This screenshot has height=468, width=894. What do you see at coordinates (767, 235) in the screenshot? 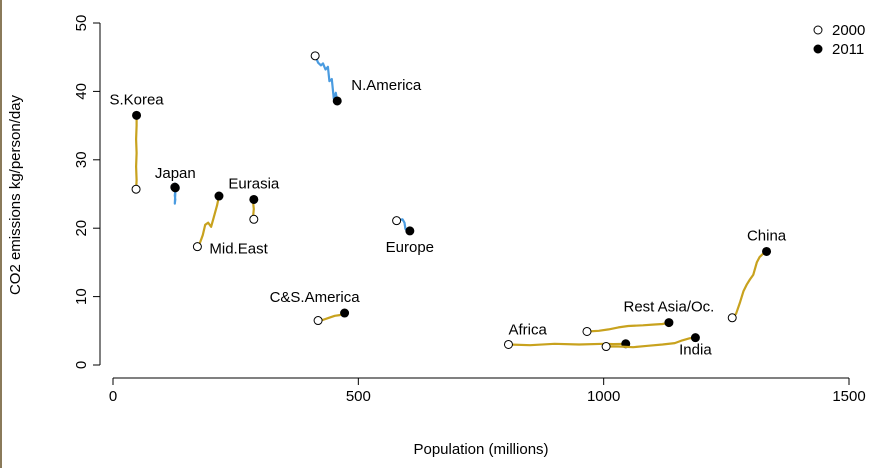
I see `china-label: China` at bounding box center [767, 235].